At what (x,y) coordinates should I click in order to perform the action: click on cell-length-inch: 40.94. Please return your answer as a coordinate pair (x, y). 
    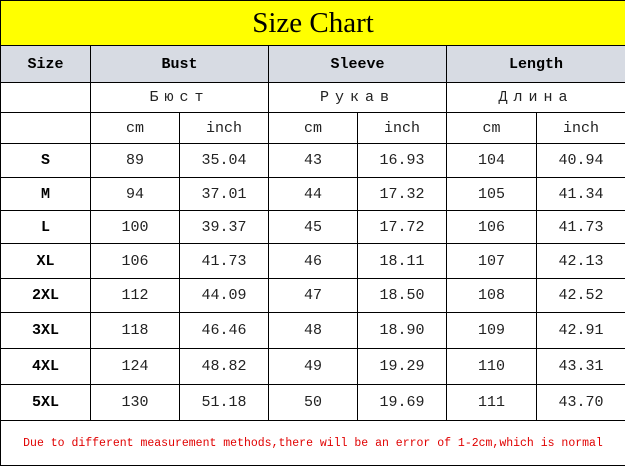
    Looking at the image, I should click on (581, 161).